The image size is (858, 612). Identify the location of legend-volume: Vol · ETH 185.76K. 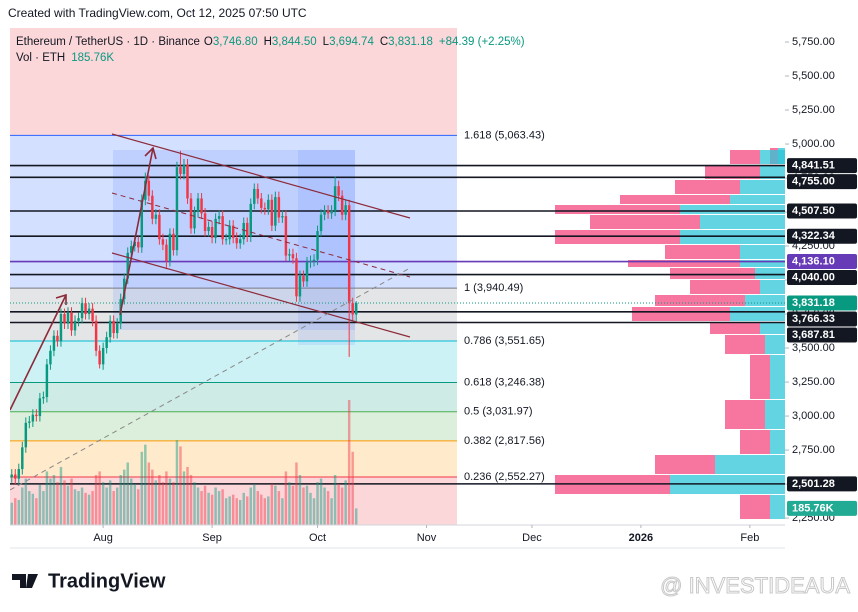
(65, 58).